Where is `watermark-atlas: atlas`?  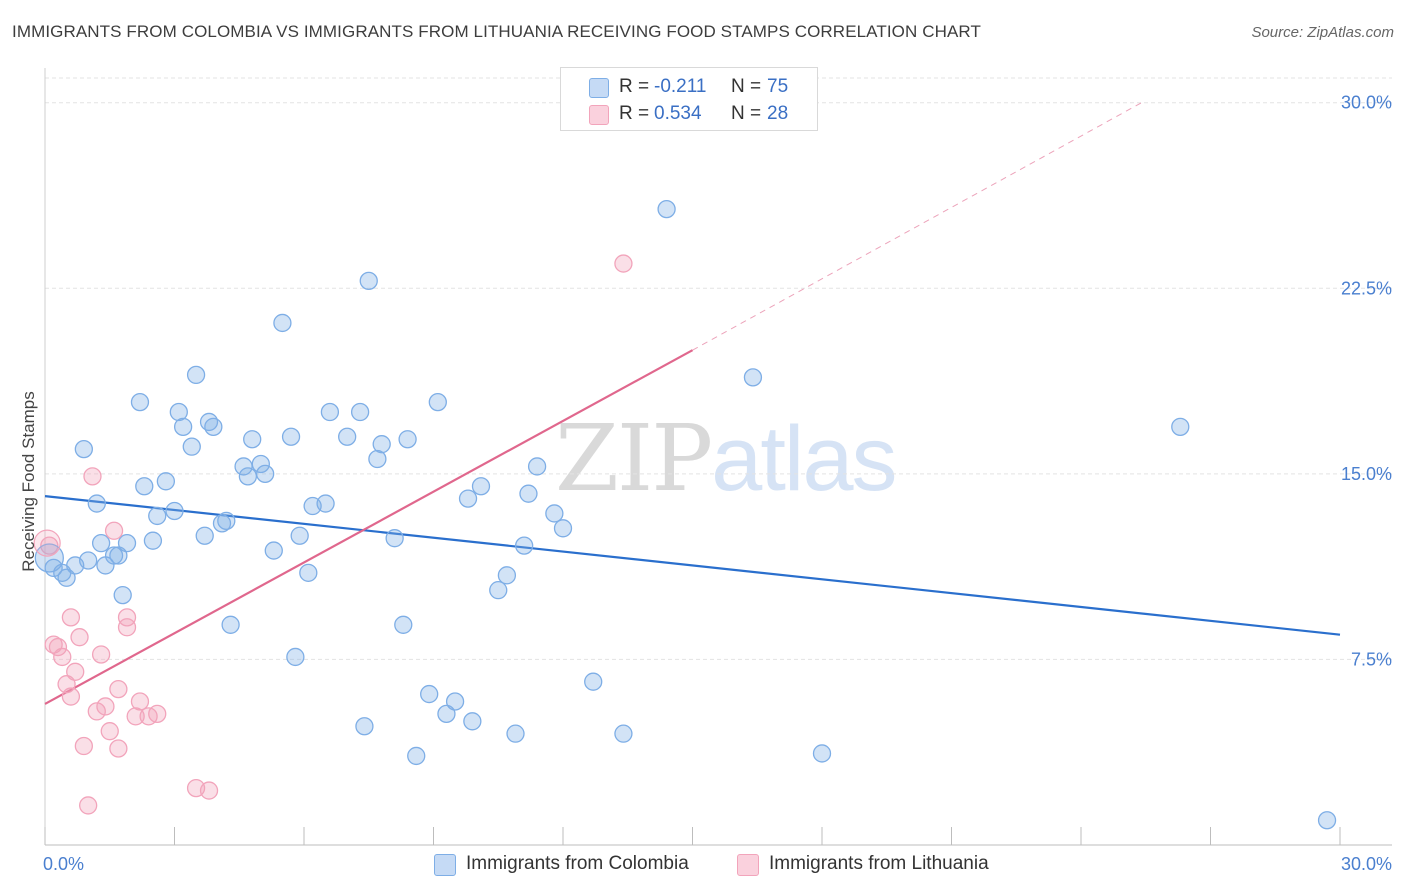
watermark-atlas: atlas is located at coordinates (804, 459).